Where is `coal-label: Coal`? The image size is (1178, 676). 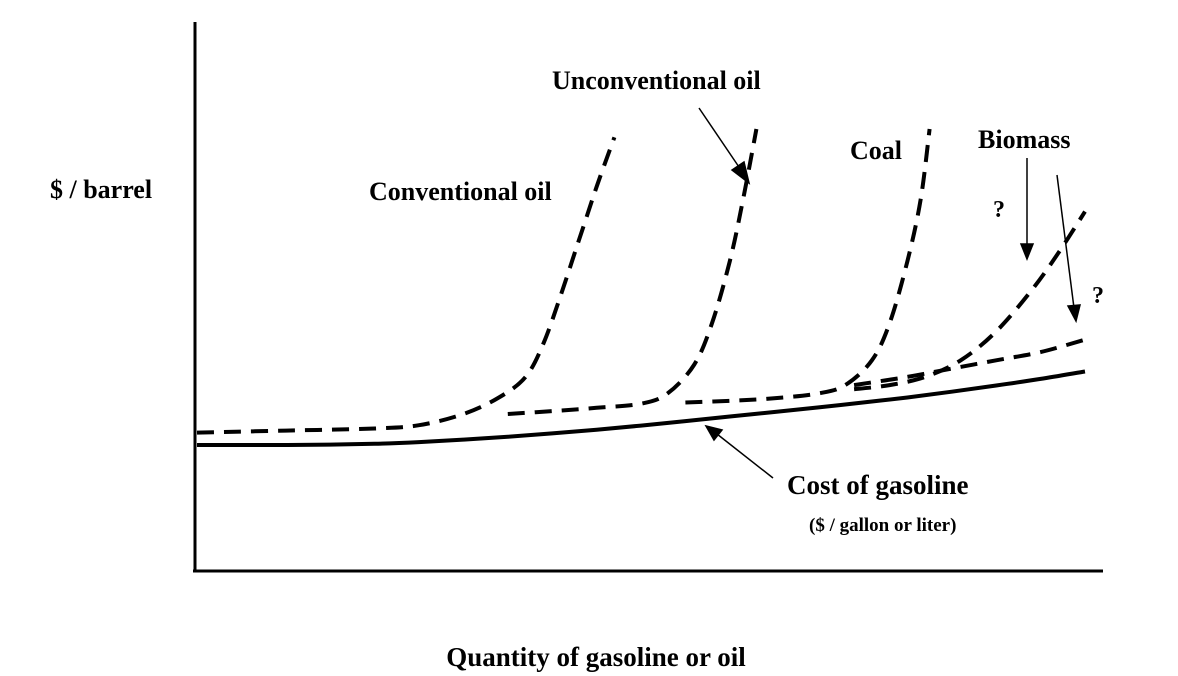 coal-label: Coal is located at coordinates (876, 150).